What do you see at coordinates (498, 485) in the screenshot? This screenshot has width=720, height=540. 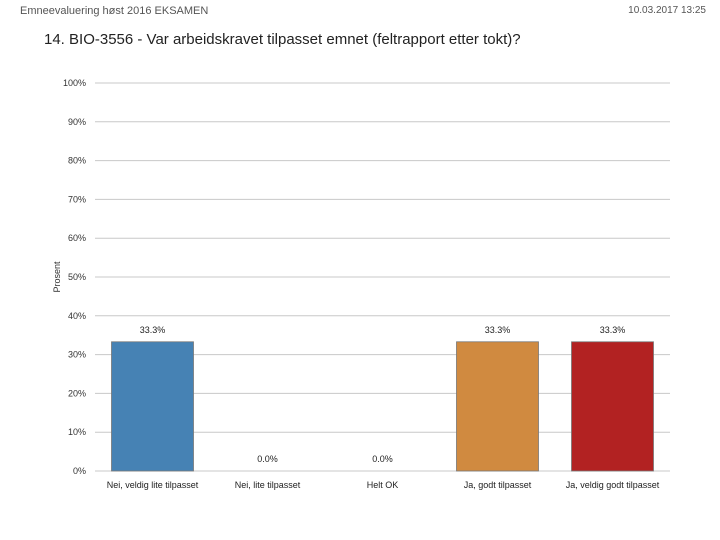 I see `category-label: Ja, godt tilpasset` at bounding box center [498, 485].